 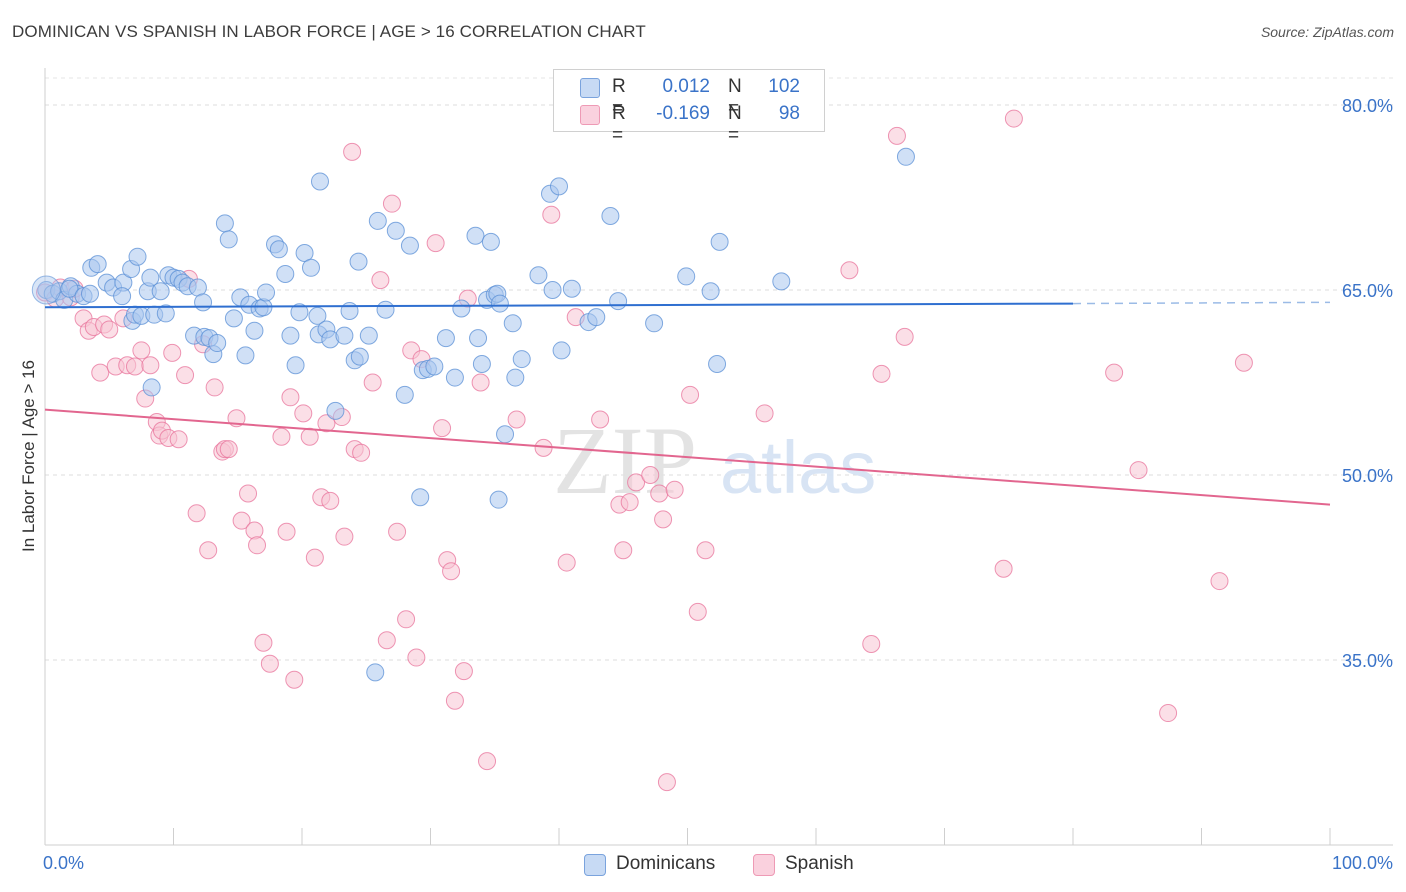 I want to click on legend-swatch-dominicans, so click(x=590, y=88).